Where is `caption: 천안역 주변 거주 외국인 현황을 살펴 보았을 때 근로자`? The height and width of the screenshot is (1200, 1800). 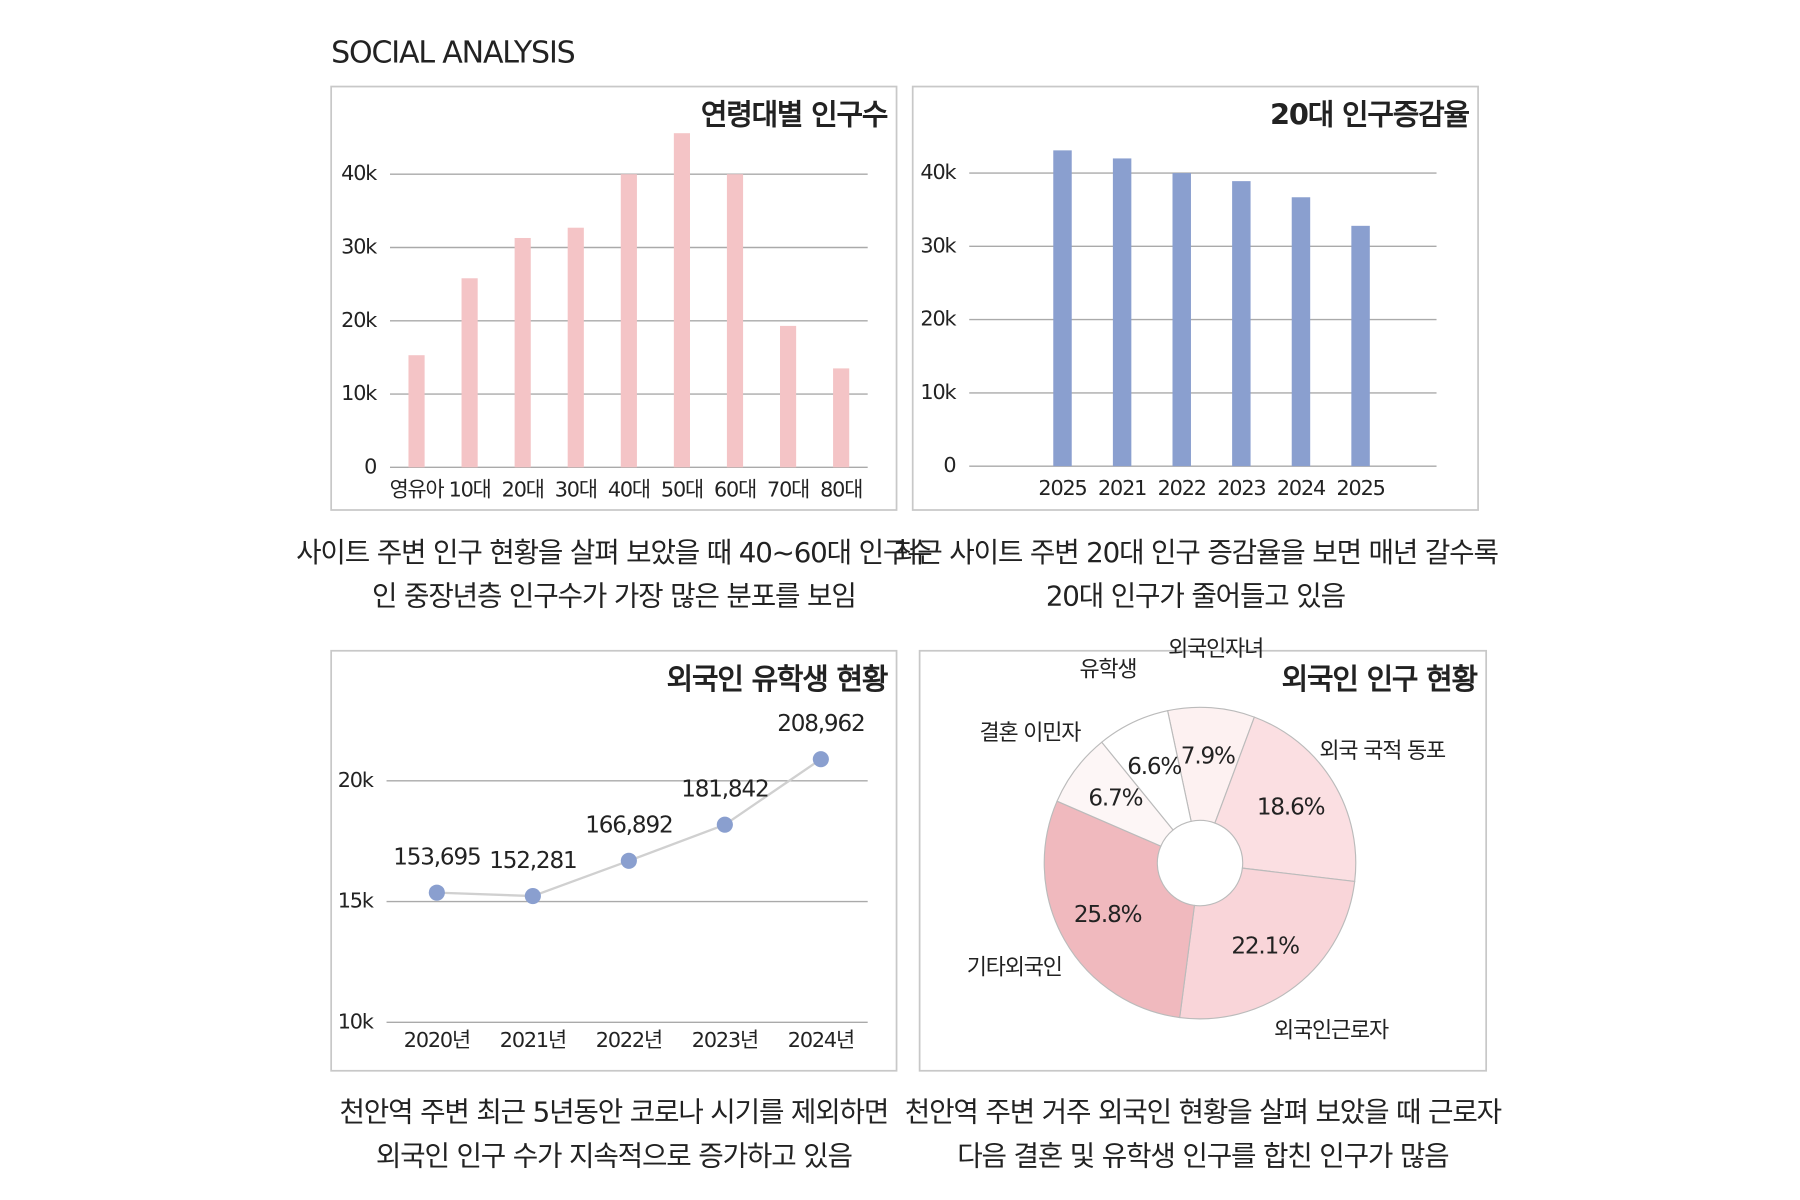
caption: 천안역 주변 거주 외국인 현황을 살펴 보았을 때 근로자 is located at coordinates (1203, 1111).